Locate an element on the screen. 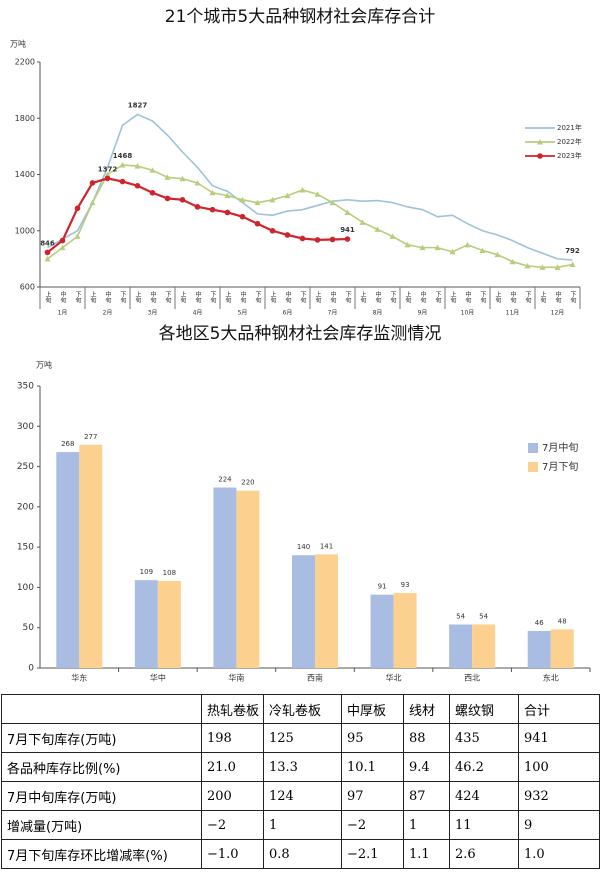 Image resolution: width=600 pixels, height=873 pixels. legend-label: 7月下旬 is located at coordinates (560, 466).